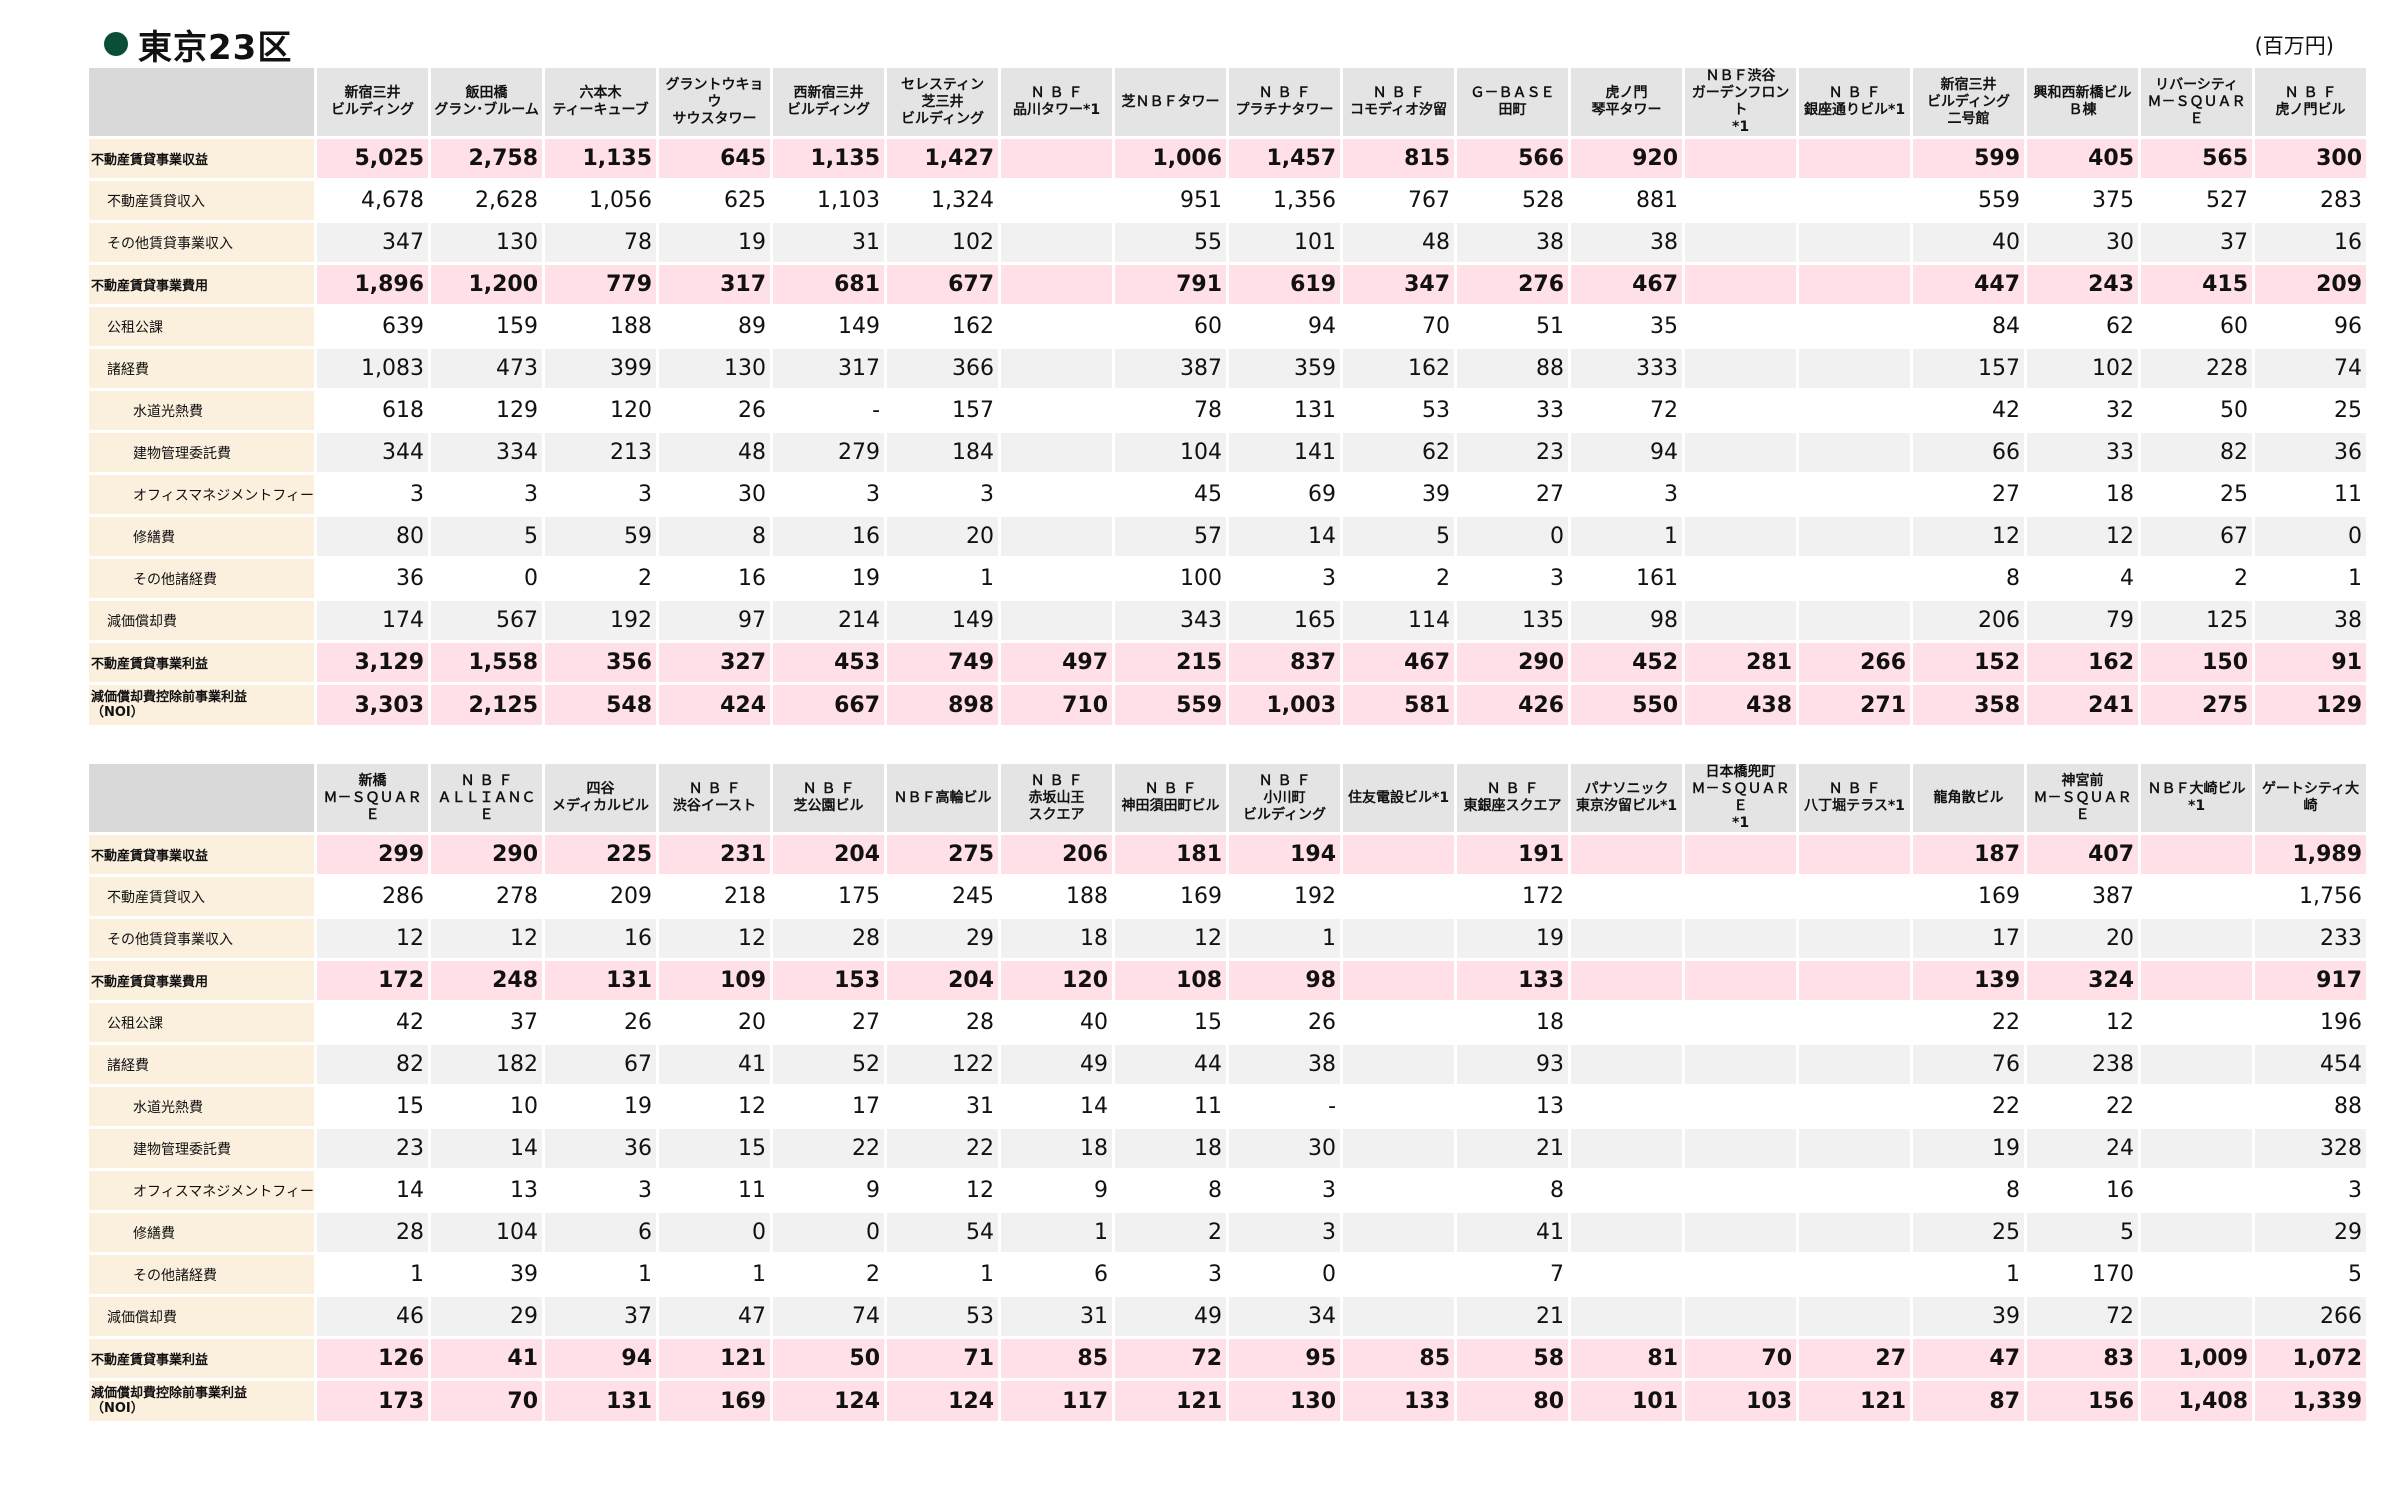 This screenshot has width=2400, height=1494. Describe the element at coordinates (1399, 284) in the screenshot. I see `value-cell: 347` at that location.